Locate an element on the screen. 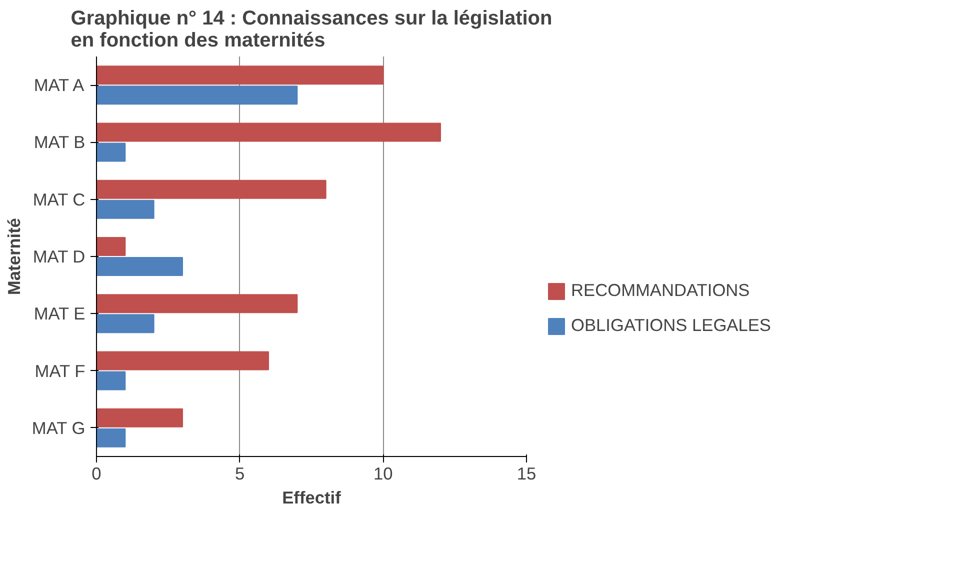  y-tick-label: MAT A is located at coordinates (59, 85).